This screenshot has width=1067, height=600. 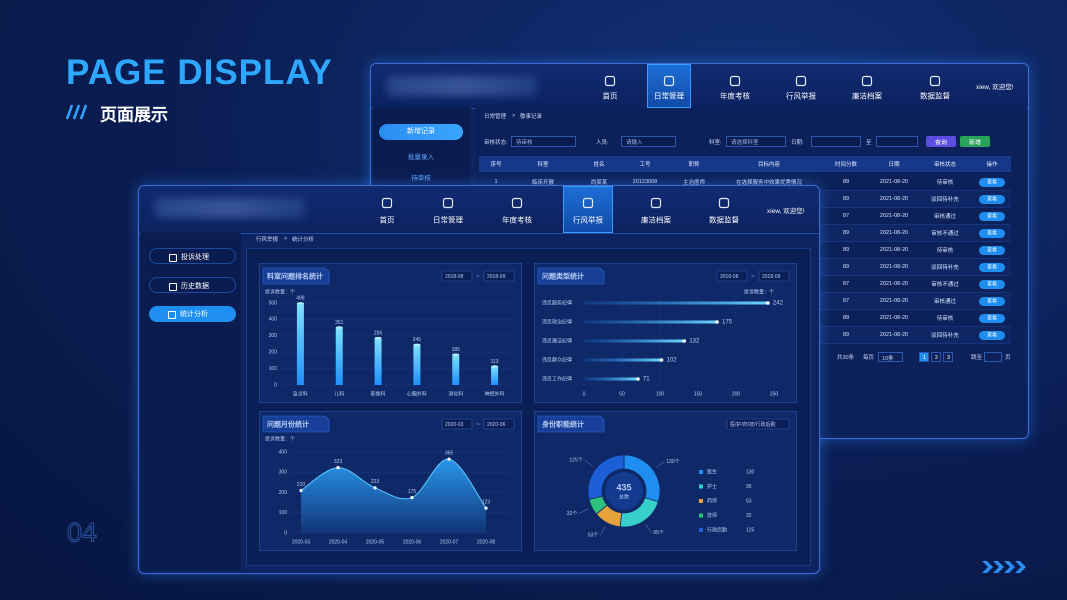 I want to click on filter-input: 待审核, so click(x=543, y=141).